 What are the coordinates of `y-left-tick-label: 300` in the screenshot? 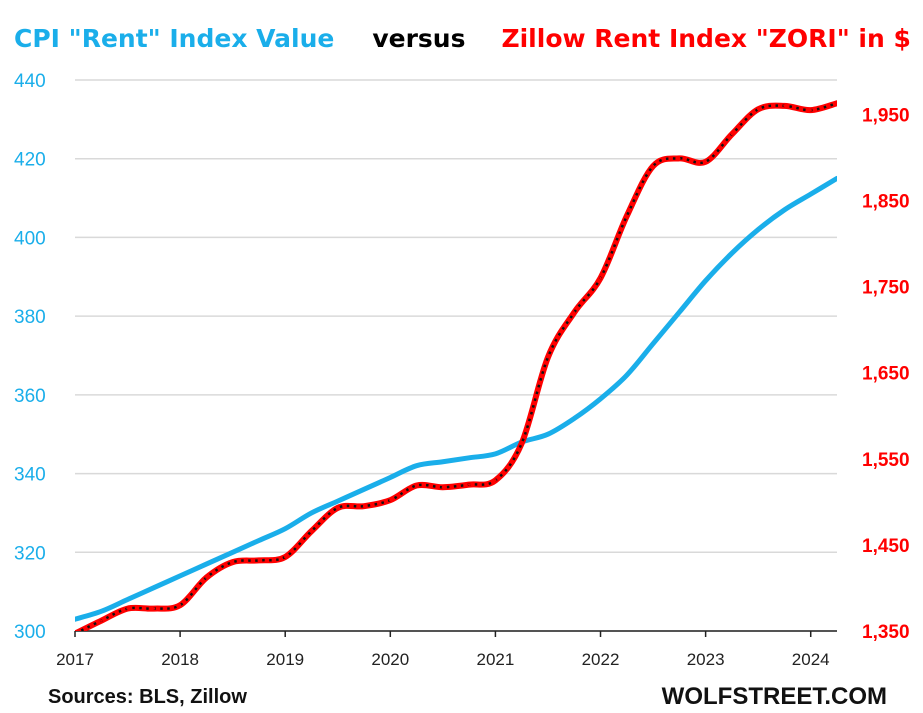 It's located at (30, 632).